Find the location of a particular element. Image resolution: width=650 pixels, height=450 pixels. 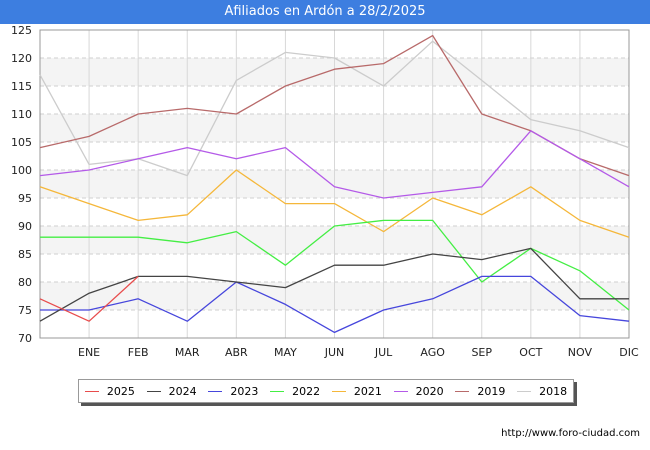

y-tick-label: 80 is located at coordinates (25, 282).